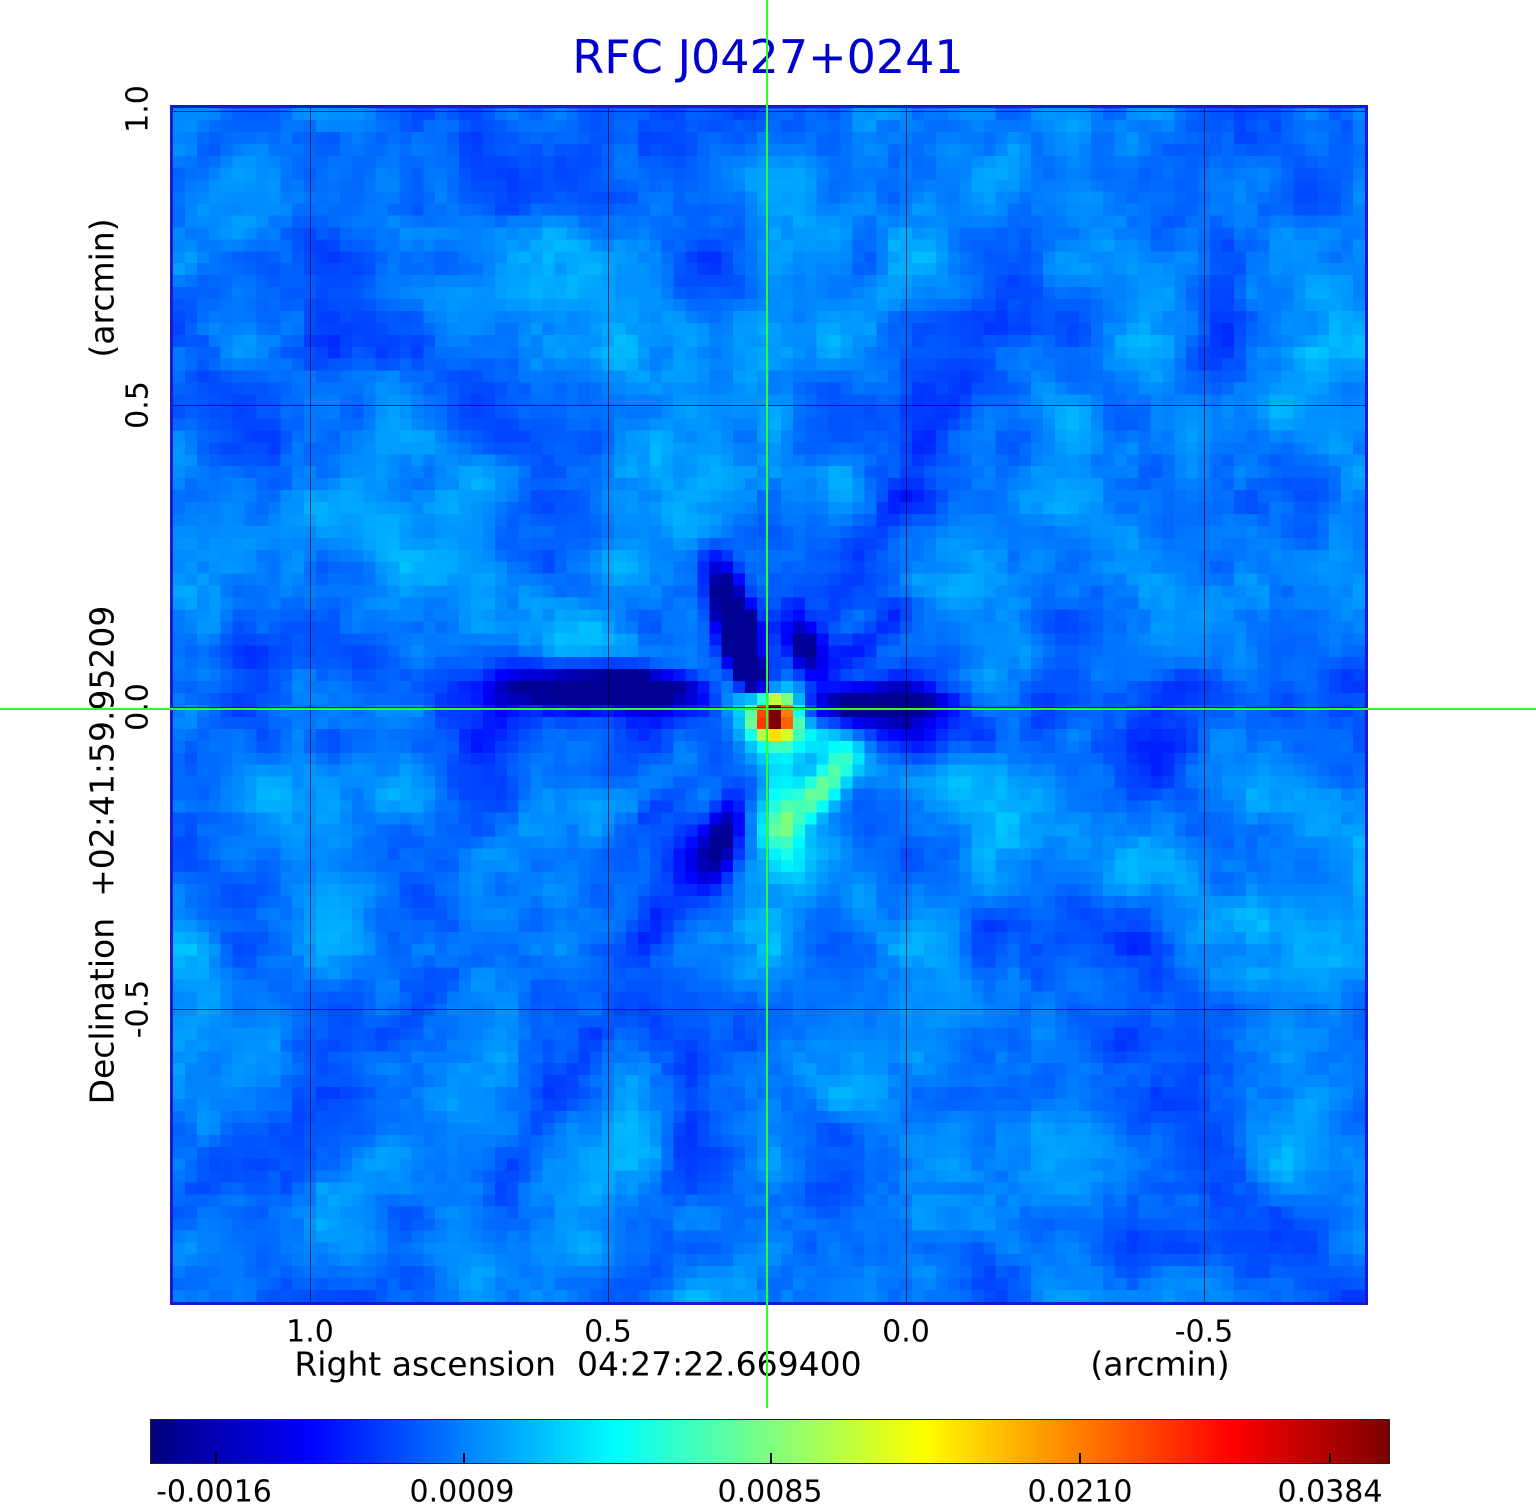 The image size is (1536, 1511). Describe the element at coordinates (102, 855) in the screenshot. I see `y-axis-label: Declination +02:41:59.95209` at that location.